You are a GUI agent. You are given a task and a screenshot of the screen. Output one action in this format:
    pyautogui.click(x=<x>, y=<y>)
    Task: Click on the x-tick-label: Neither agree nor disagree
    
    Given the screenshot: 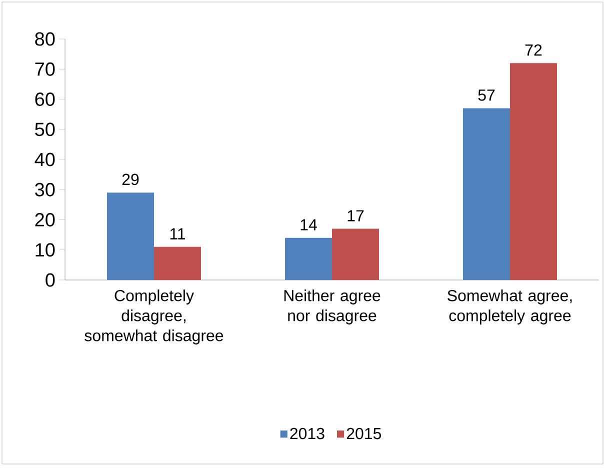 What is the action you would take?
    pyautogui.click(x=332, y=307)
    